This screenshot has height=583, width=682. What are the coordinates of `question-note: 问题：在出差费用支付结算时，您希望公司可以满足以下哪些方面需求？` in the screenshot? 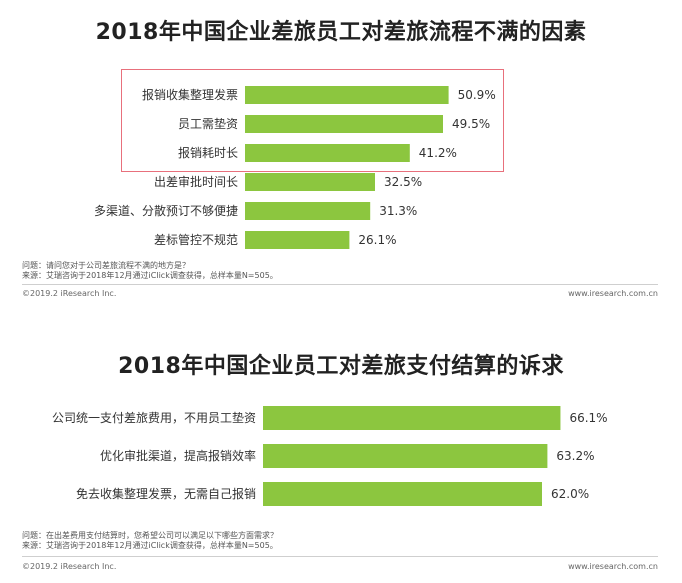 It's located at (150, 535).